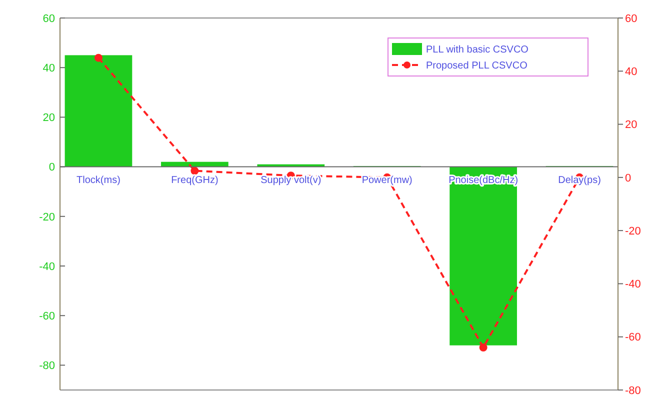 This screenshot has width=666, height=408. I want to click on y-tick-label: -40, so click(47, 266).